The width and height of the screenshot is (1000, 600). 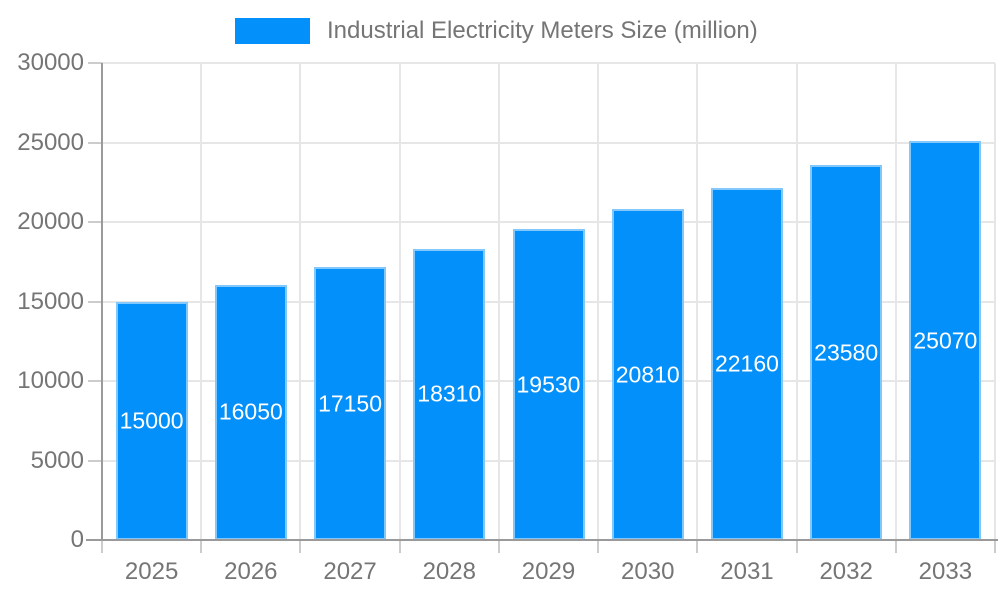 What do you see at coordinates (50, 221) in the screenshot?
I see `y-tick-label: 20000` at bounding box center [50, 221].